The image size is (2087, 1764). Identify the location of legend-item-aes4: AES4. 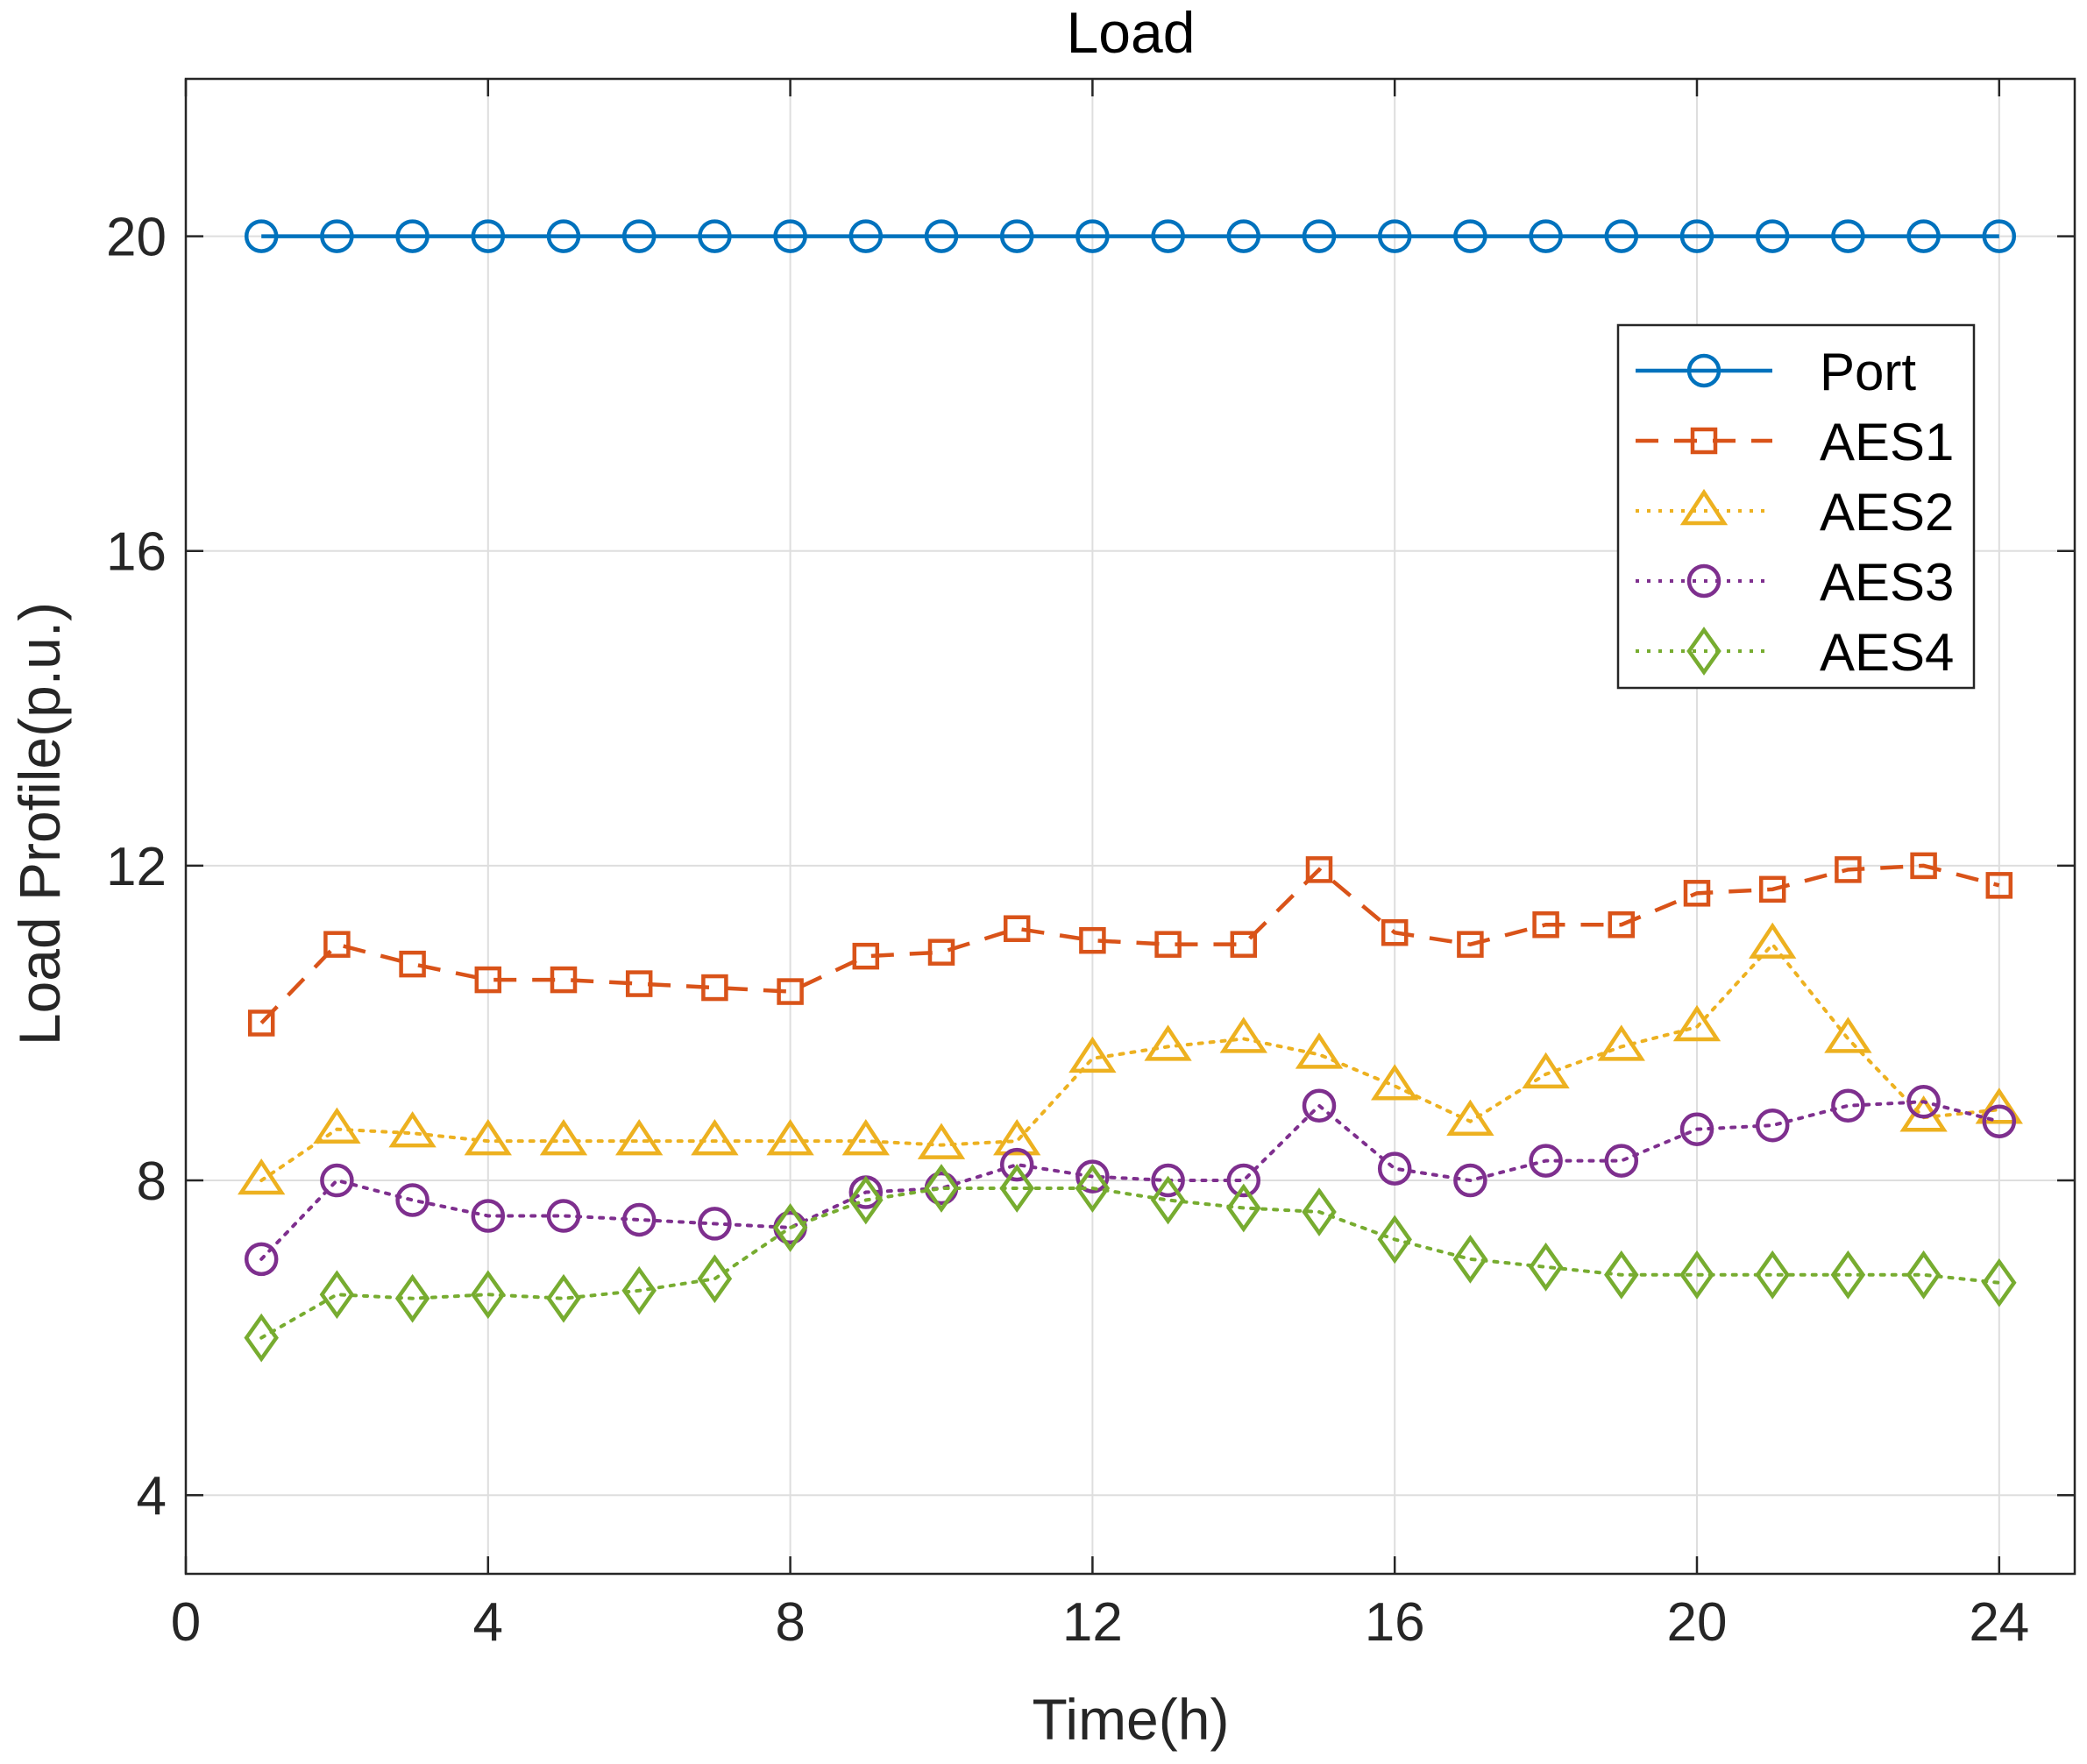
(1795, 653).